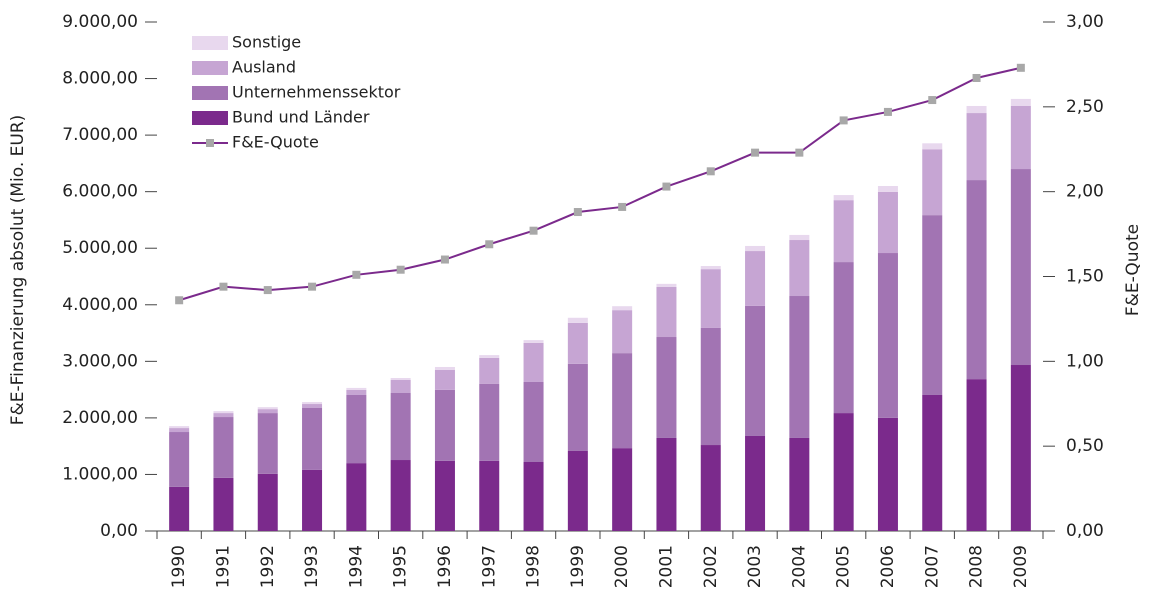 This screenshot has width=1151, height=591. Describe the element at coordinates (119, 531) in the screenshot. I see `y-tick-label: 0,00` at that location.